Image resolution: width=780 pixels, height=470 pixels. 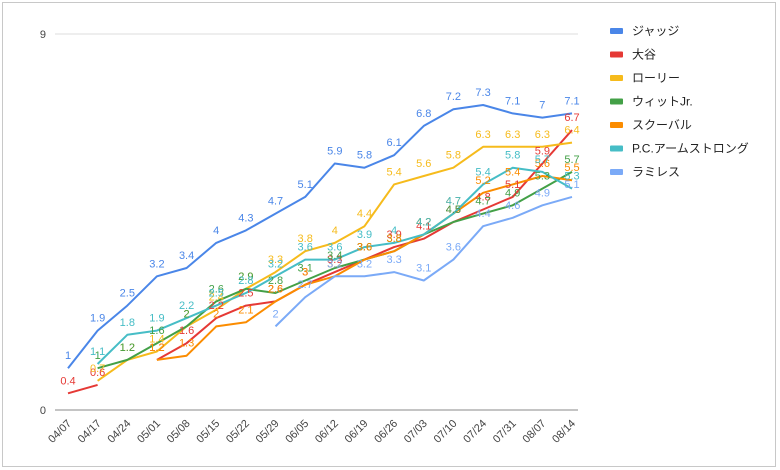 I want to click on data-label: 2.2, so click(x=216, y=306).